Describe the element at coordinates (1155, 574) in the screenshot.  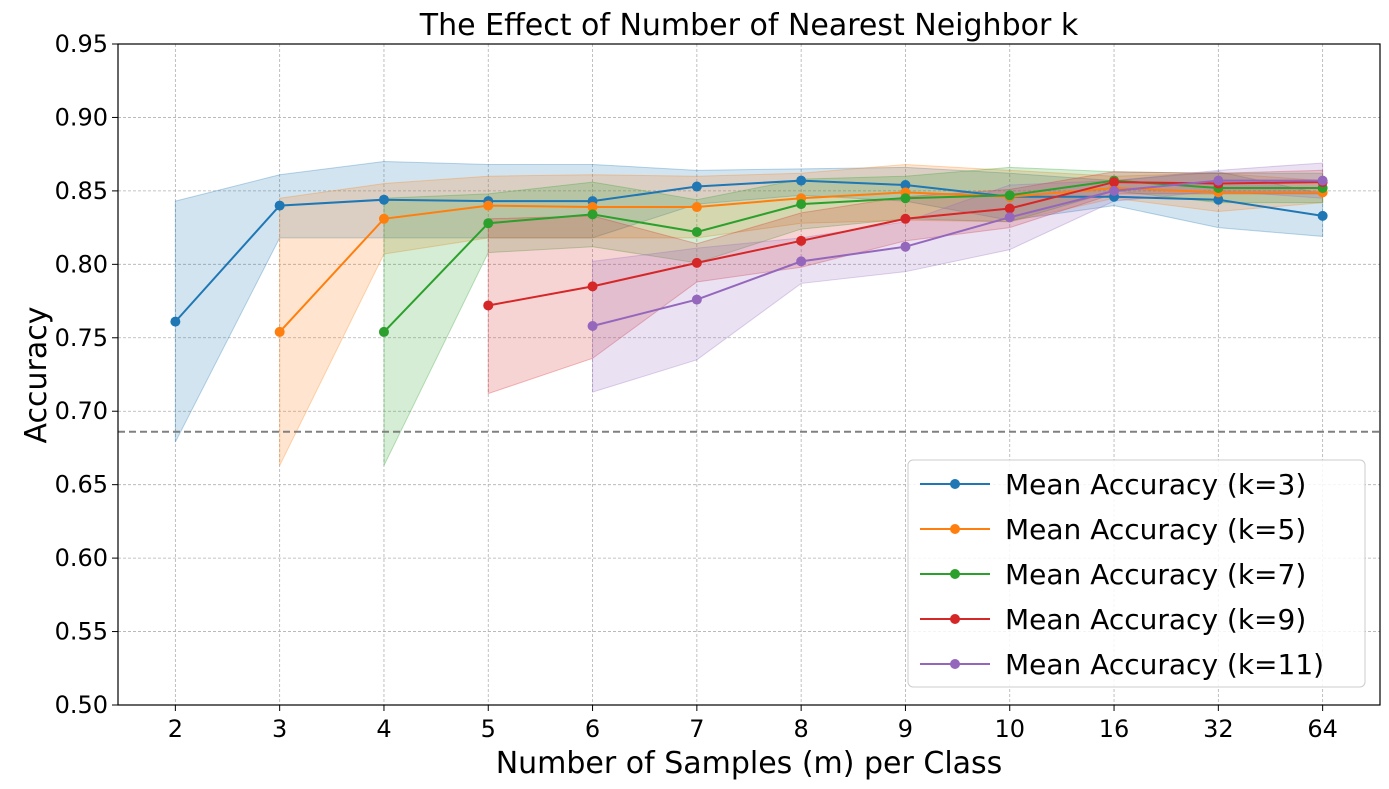
I see `legend-label: Mean Accuracy (k=7)` at that location.